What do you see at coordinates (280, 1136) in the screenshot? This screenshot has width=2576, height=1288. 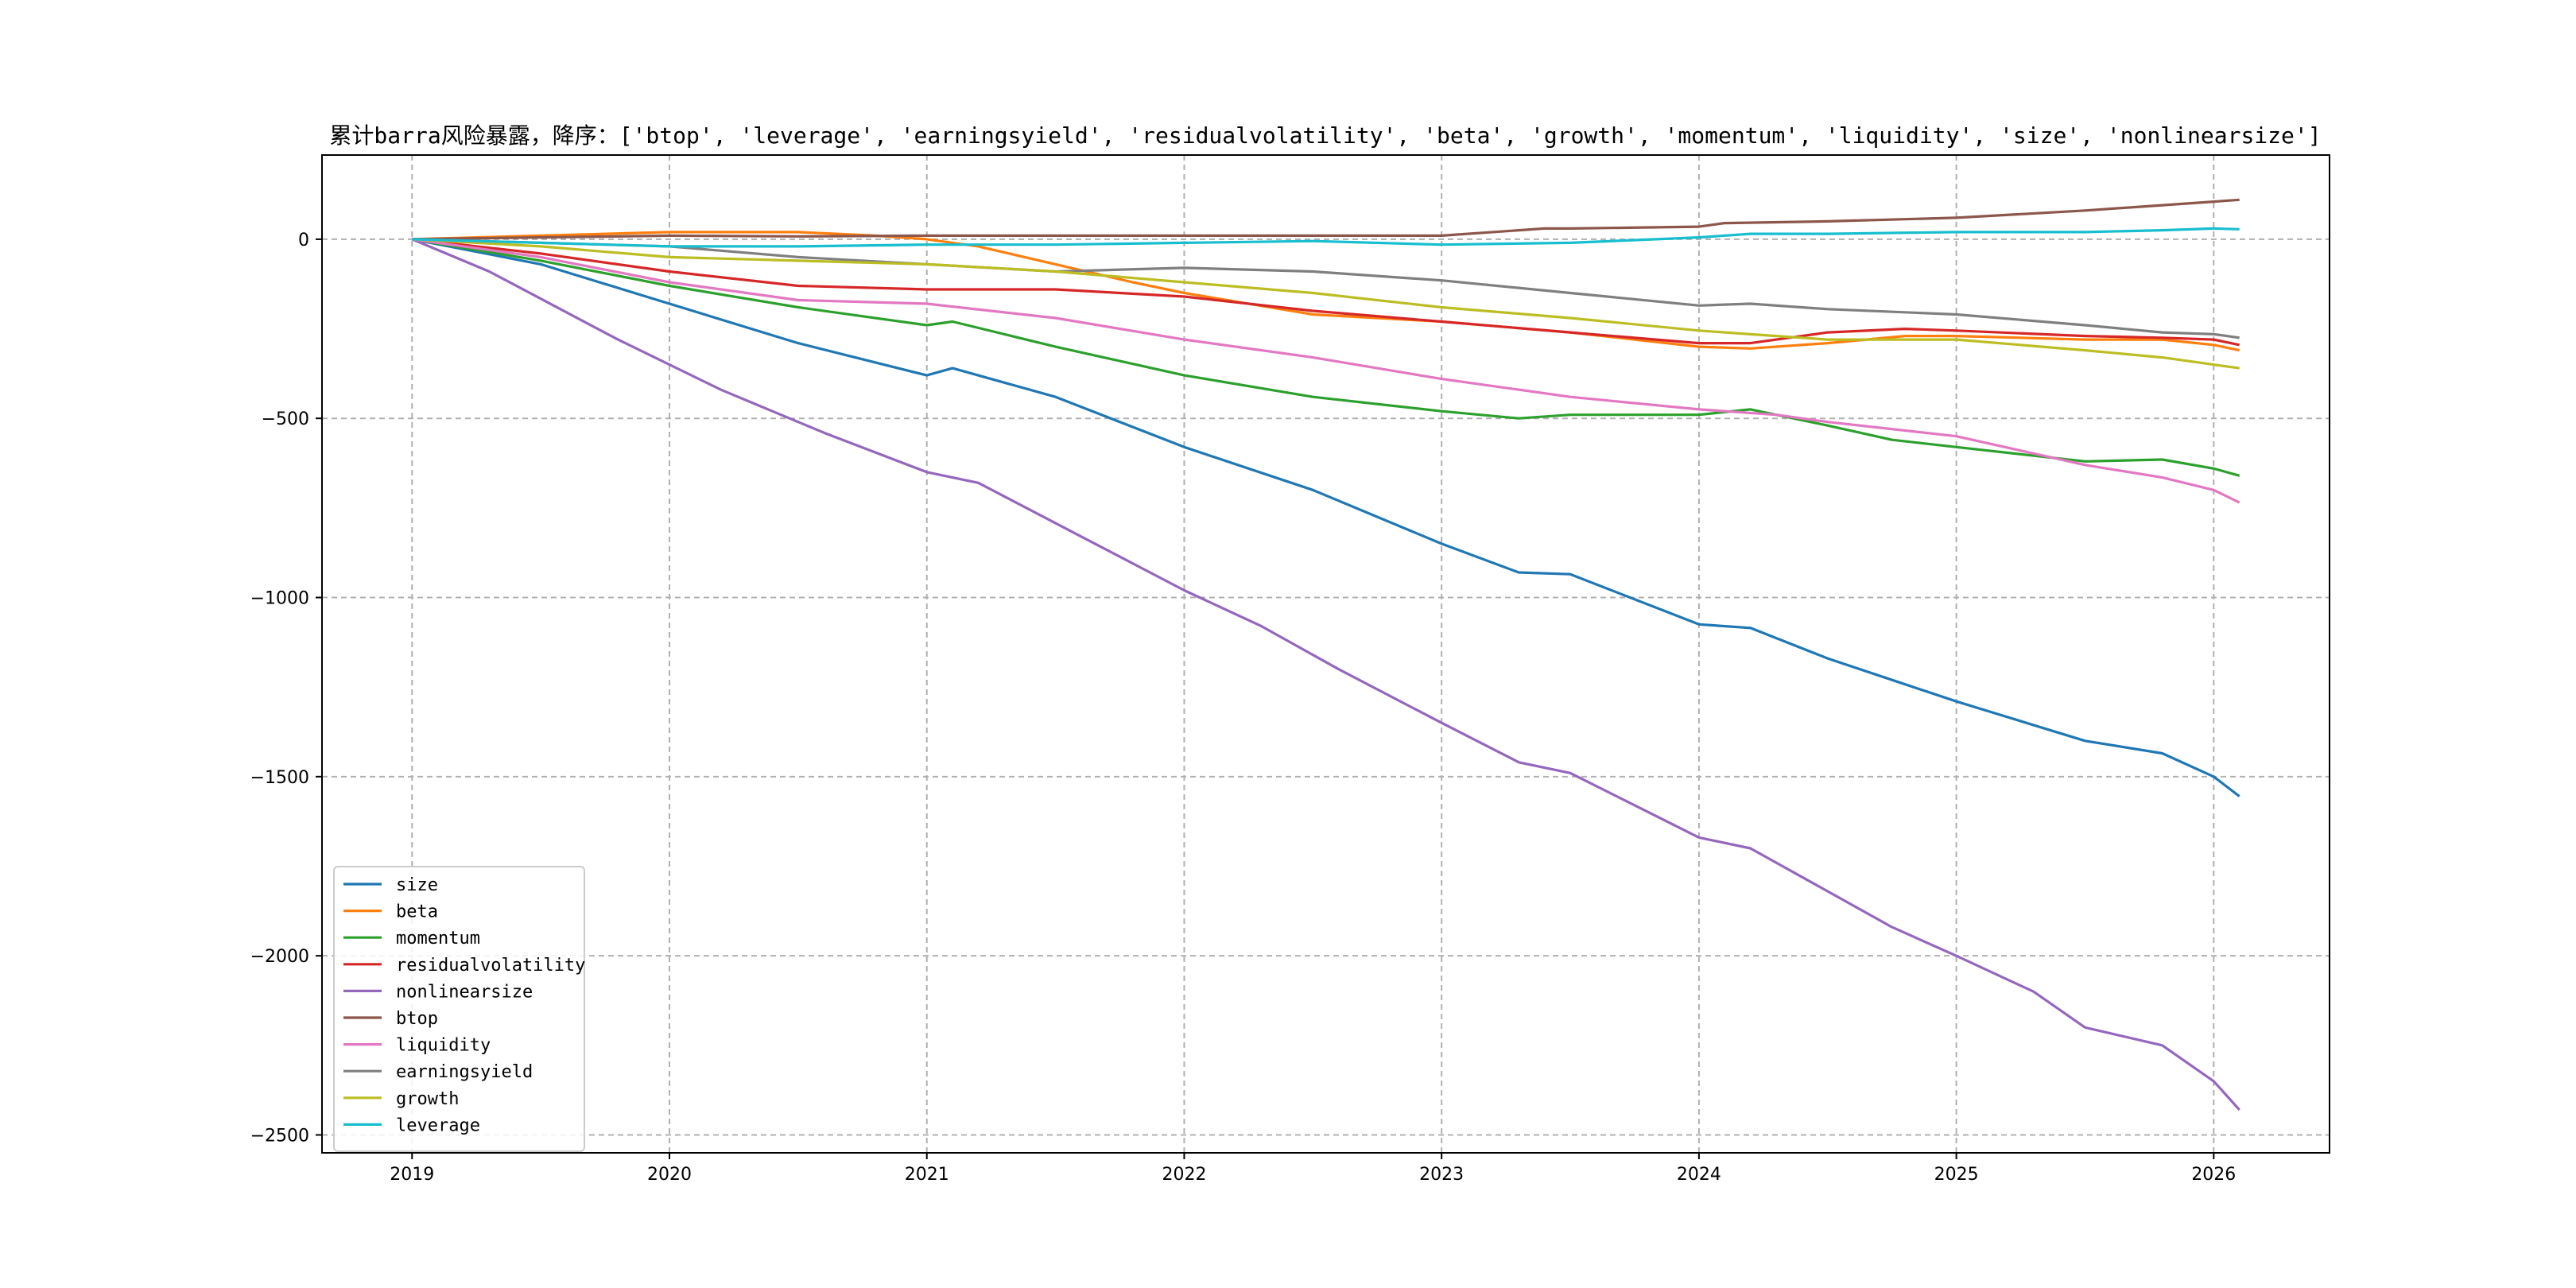 I see `y-tick-label: −2500` at bounding box center [280, 1136].